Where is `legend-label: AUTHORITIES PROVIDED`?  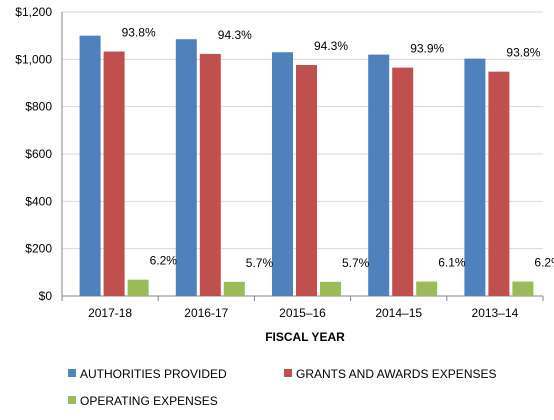
legend-label: AUTHORITIES PROVIDED is located at coordinates (153, 374).